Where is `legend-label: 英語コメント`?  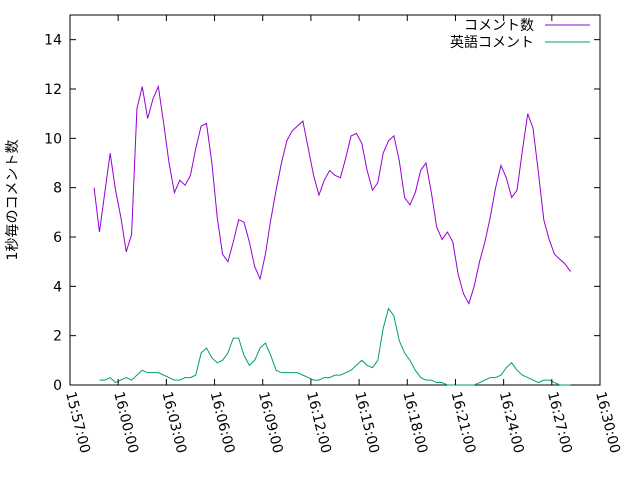
legend-label: 英語コメント is located at coordinates (492, 42).